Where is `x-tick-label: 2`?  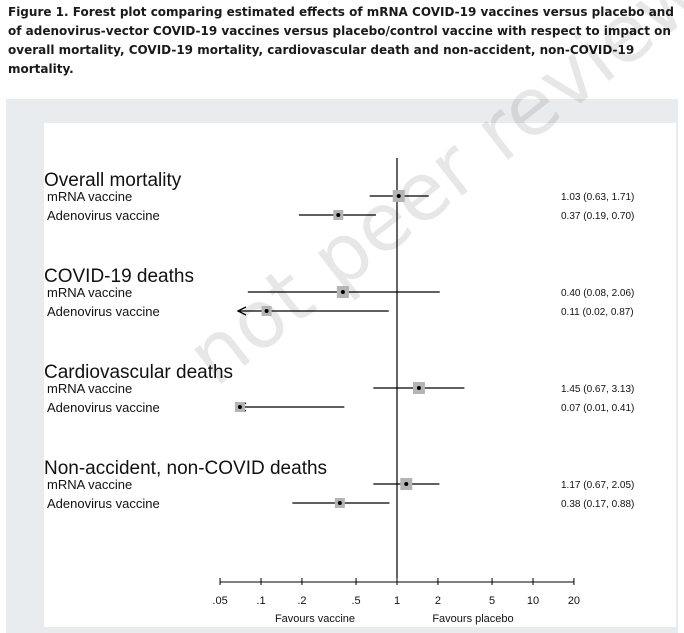
x-tick-label: 2 is located at coordinates (438, 601).